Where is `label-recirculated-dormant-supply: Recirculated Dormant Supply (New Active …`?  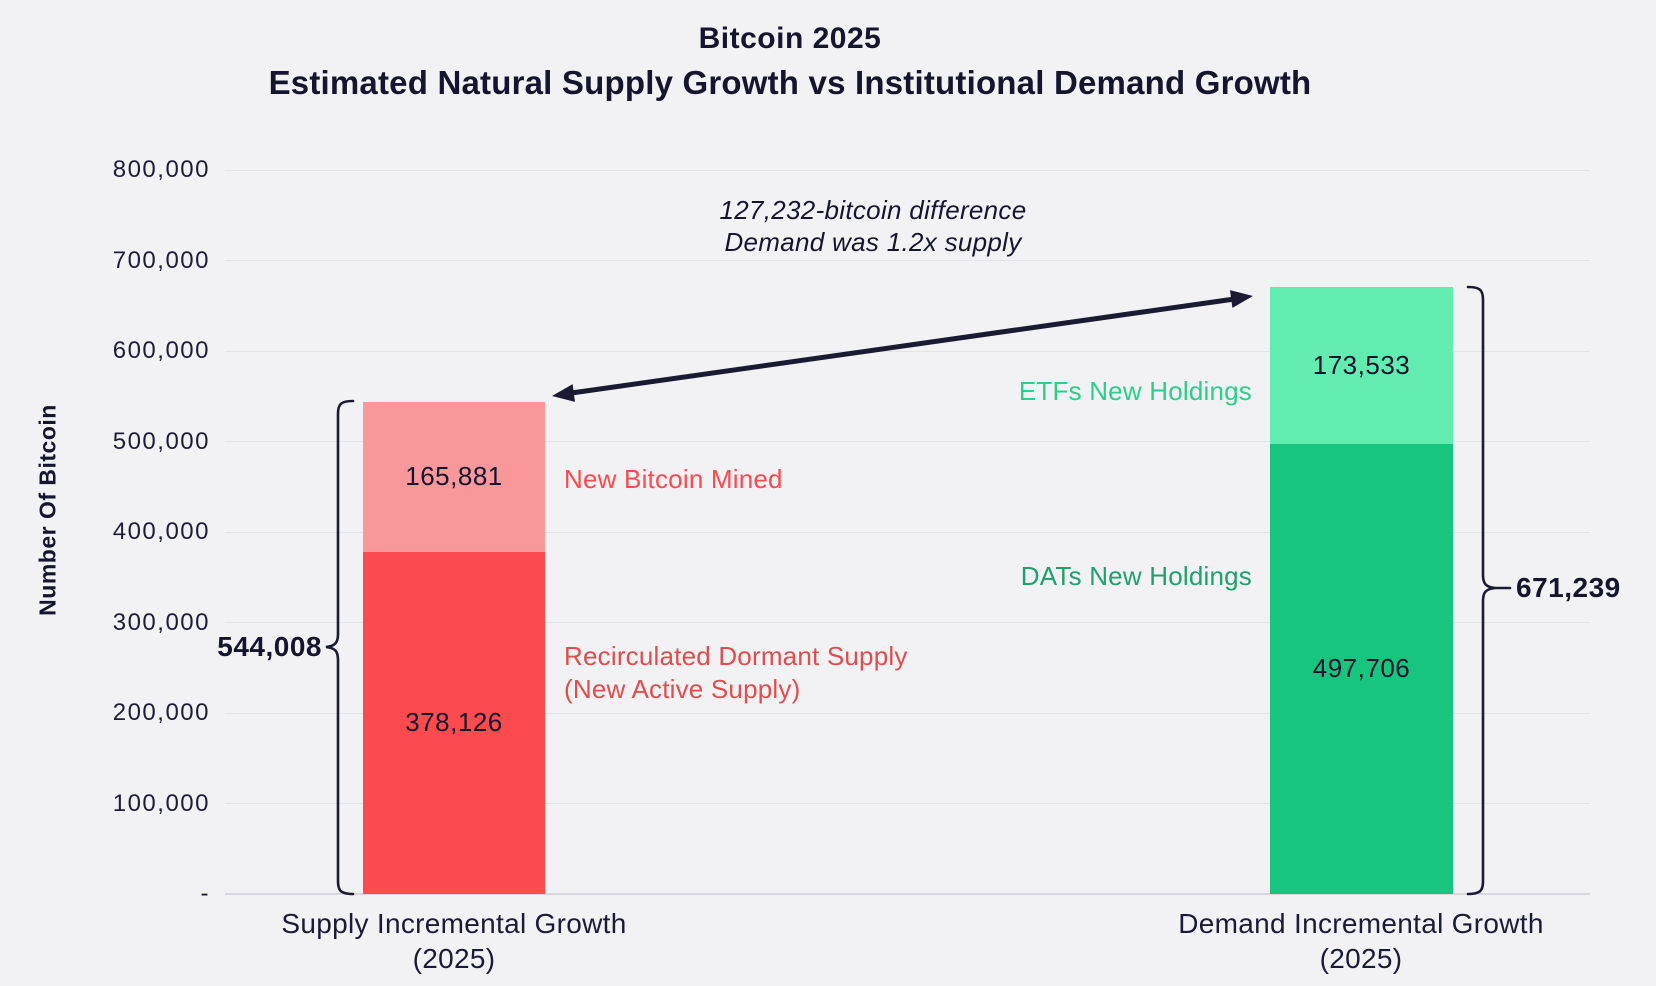
label-recirculated-dormant-supply: Recirculated Dormant Supply (New Active … is located at coordinates (736, 673).